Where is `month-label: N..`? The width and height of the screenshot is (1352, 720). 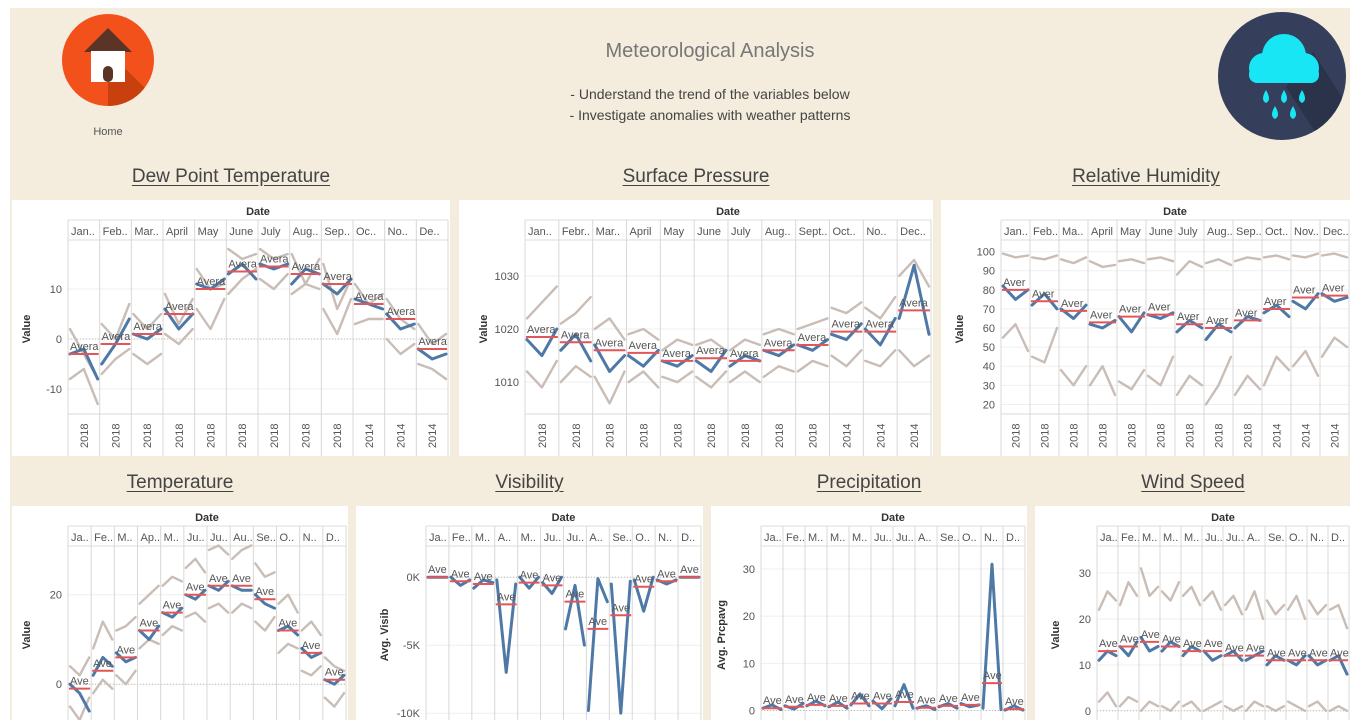 month-label: N.. is located at coordinates (991, 538).